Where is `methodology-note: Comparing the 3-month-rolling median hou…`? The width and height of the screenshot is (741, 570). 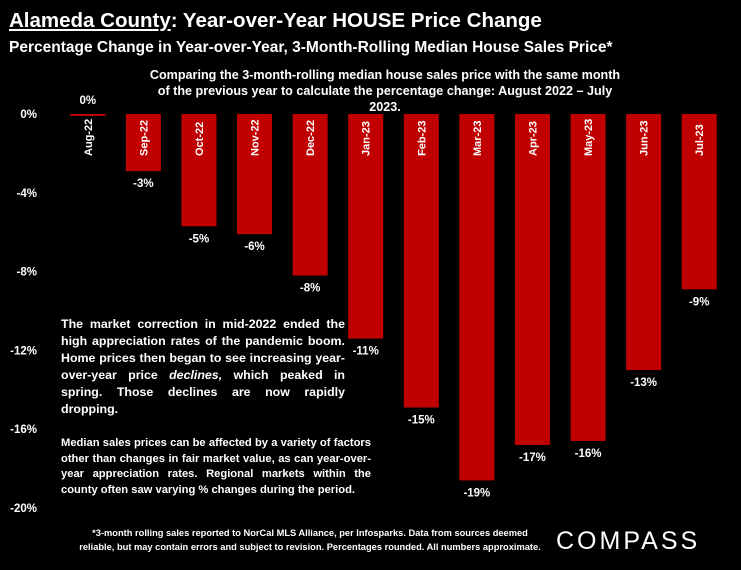
methodology-note: Comparing the 3-month-rolling median hou… is located at coordinates (385, 91).